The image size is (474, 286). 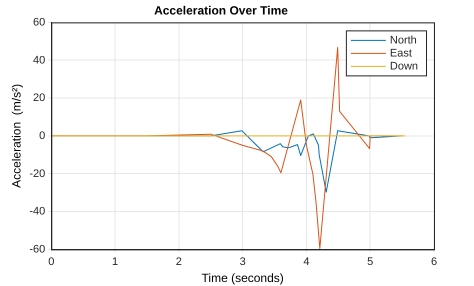 What do you see at coordinates (401, 53) in the screenshot?
I see `legend-label: East` at bounding box center [401, 53].